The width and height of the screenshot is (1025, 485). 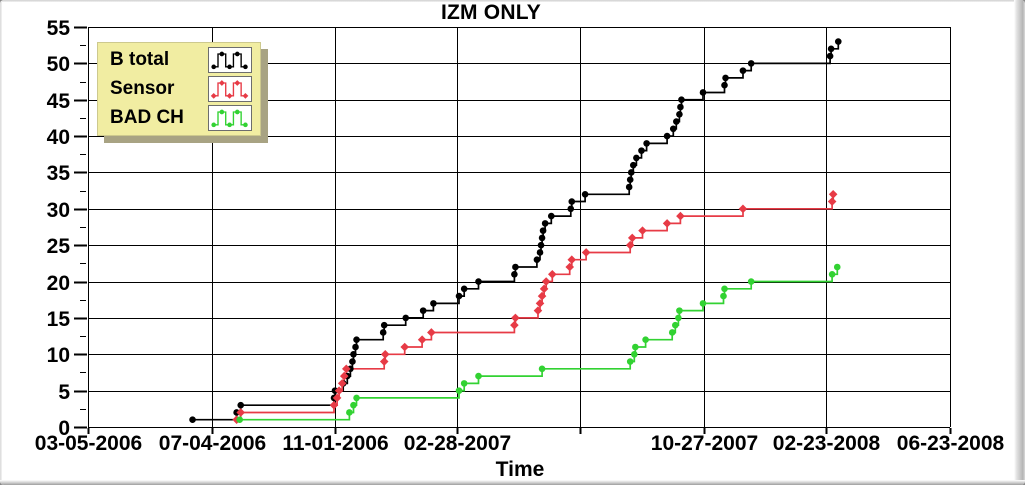 What do you see at coordinates (59, 246) in the screenshot?
I see `y-tick-label: 25` at bounding box center [59, 246].